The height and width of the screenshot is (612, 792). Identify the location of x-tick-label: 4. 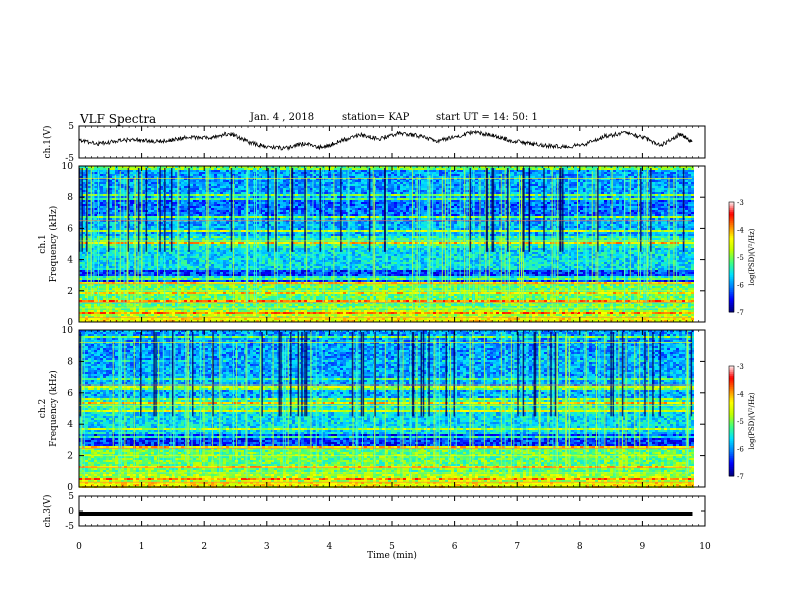
(330, 547).